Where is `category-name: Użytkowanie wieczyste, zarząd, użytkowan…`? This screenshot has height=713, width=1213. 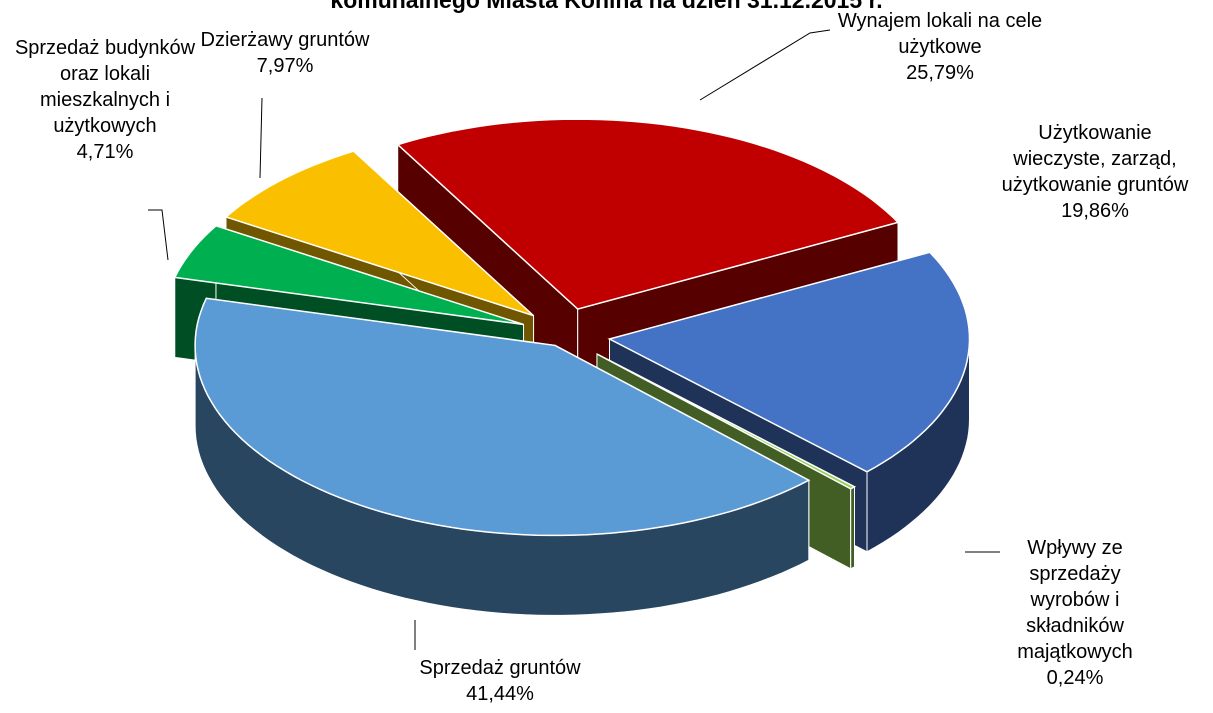 category-name: Użytkowanie wieczyste, zarząd, użytkowan… is located at coordinates (1095, 159).